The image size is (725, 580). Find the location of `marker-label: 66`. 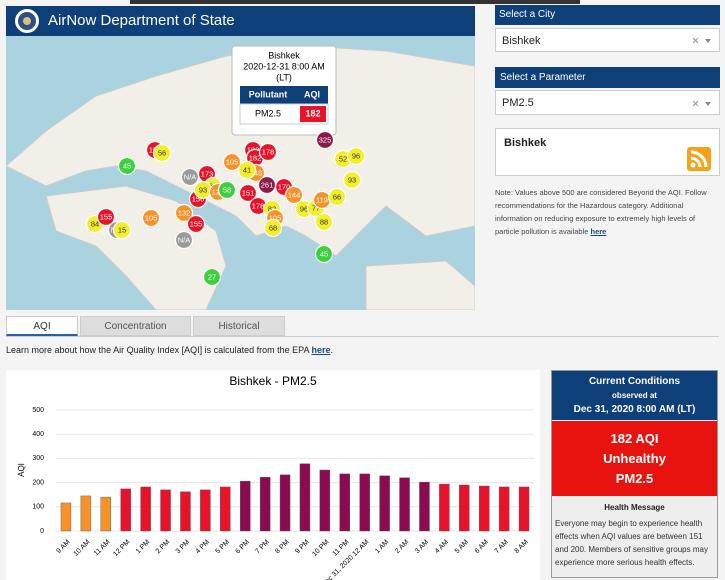

marker-label: 66 is located at coordinates (337, 196).